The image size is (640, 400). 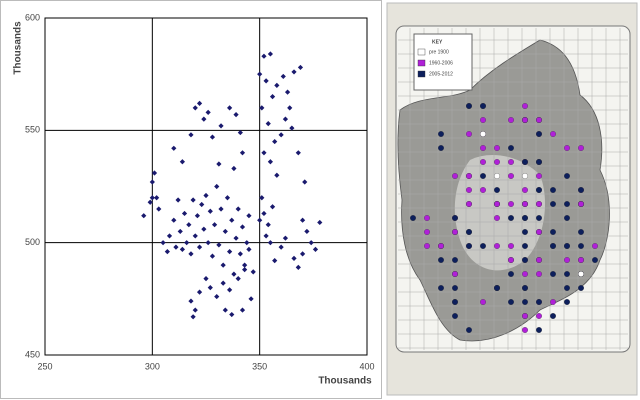 I want to click on y-tick-label: 600, so click(x=32, y=17).